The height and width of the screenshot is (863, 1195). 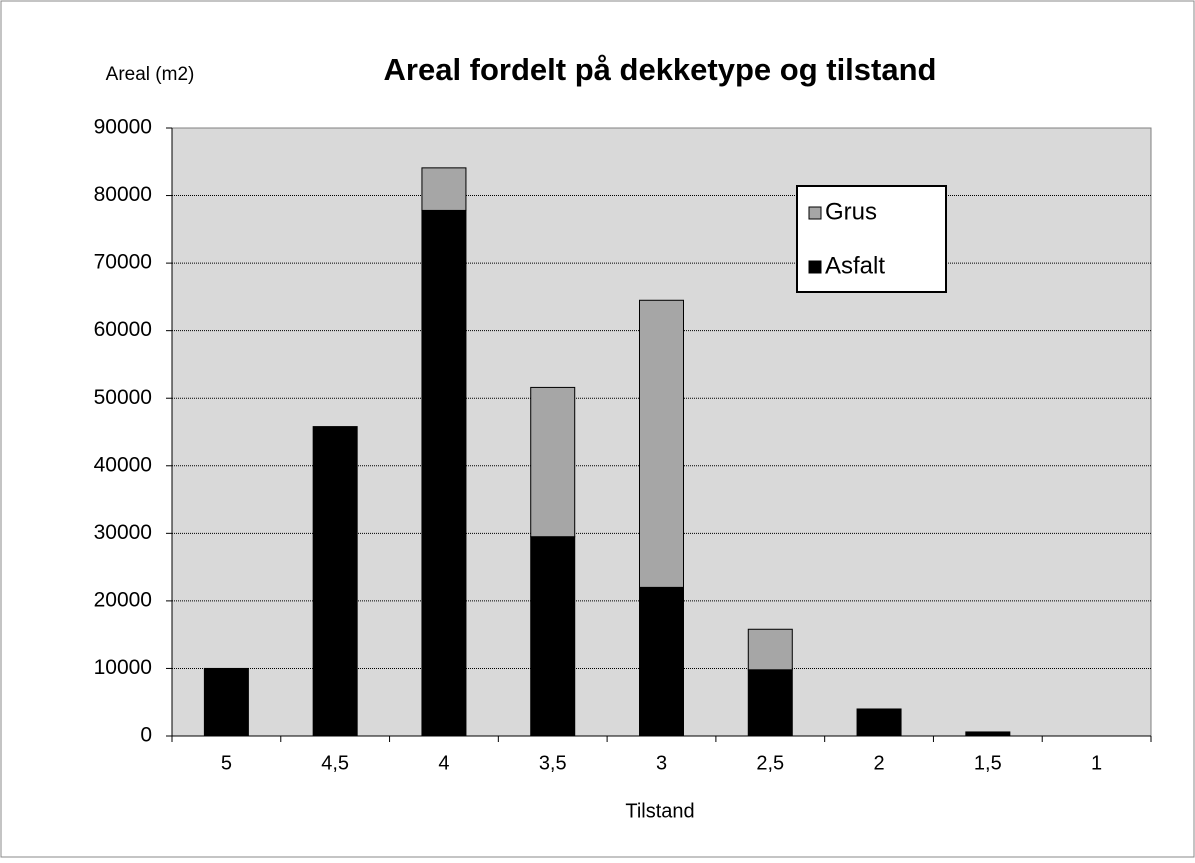 What do you see at coordinates (123, 397) in the screenshot?
I see `y-tick-label: 50000` at bounding box center [123, 397].